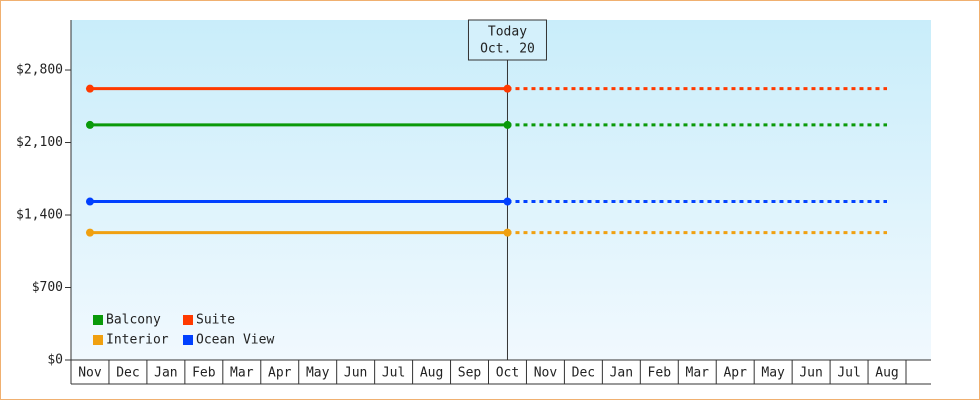  I want to click on y-tick-label: $0, so click(55, 360).